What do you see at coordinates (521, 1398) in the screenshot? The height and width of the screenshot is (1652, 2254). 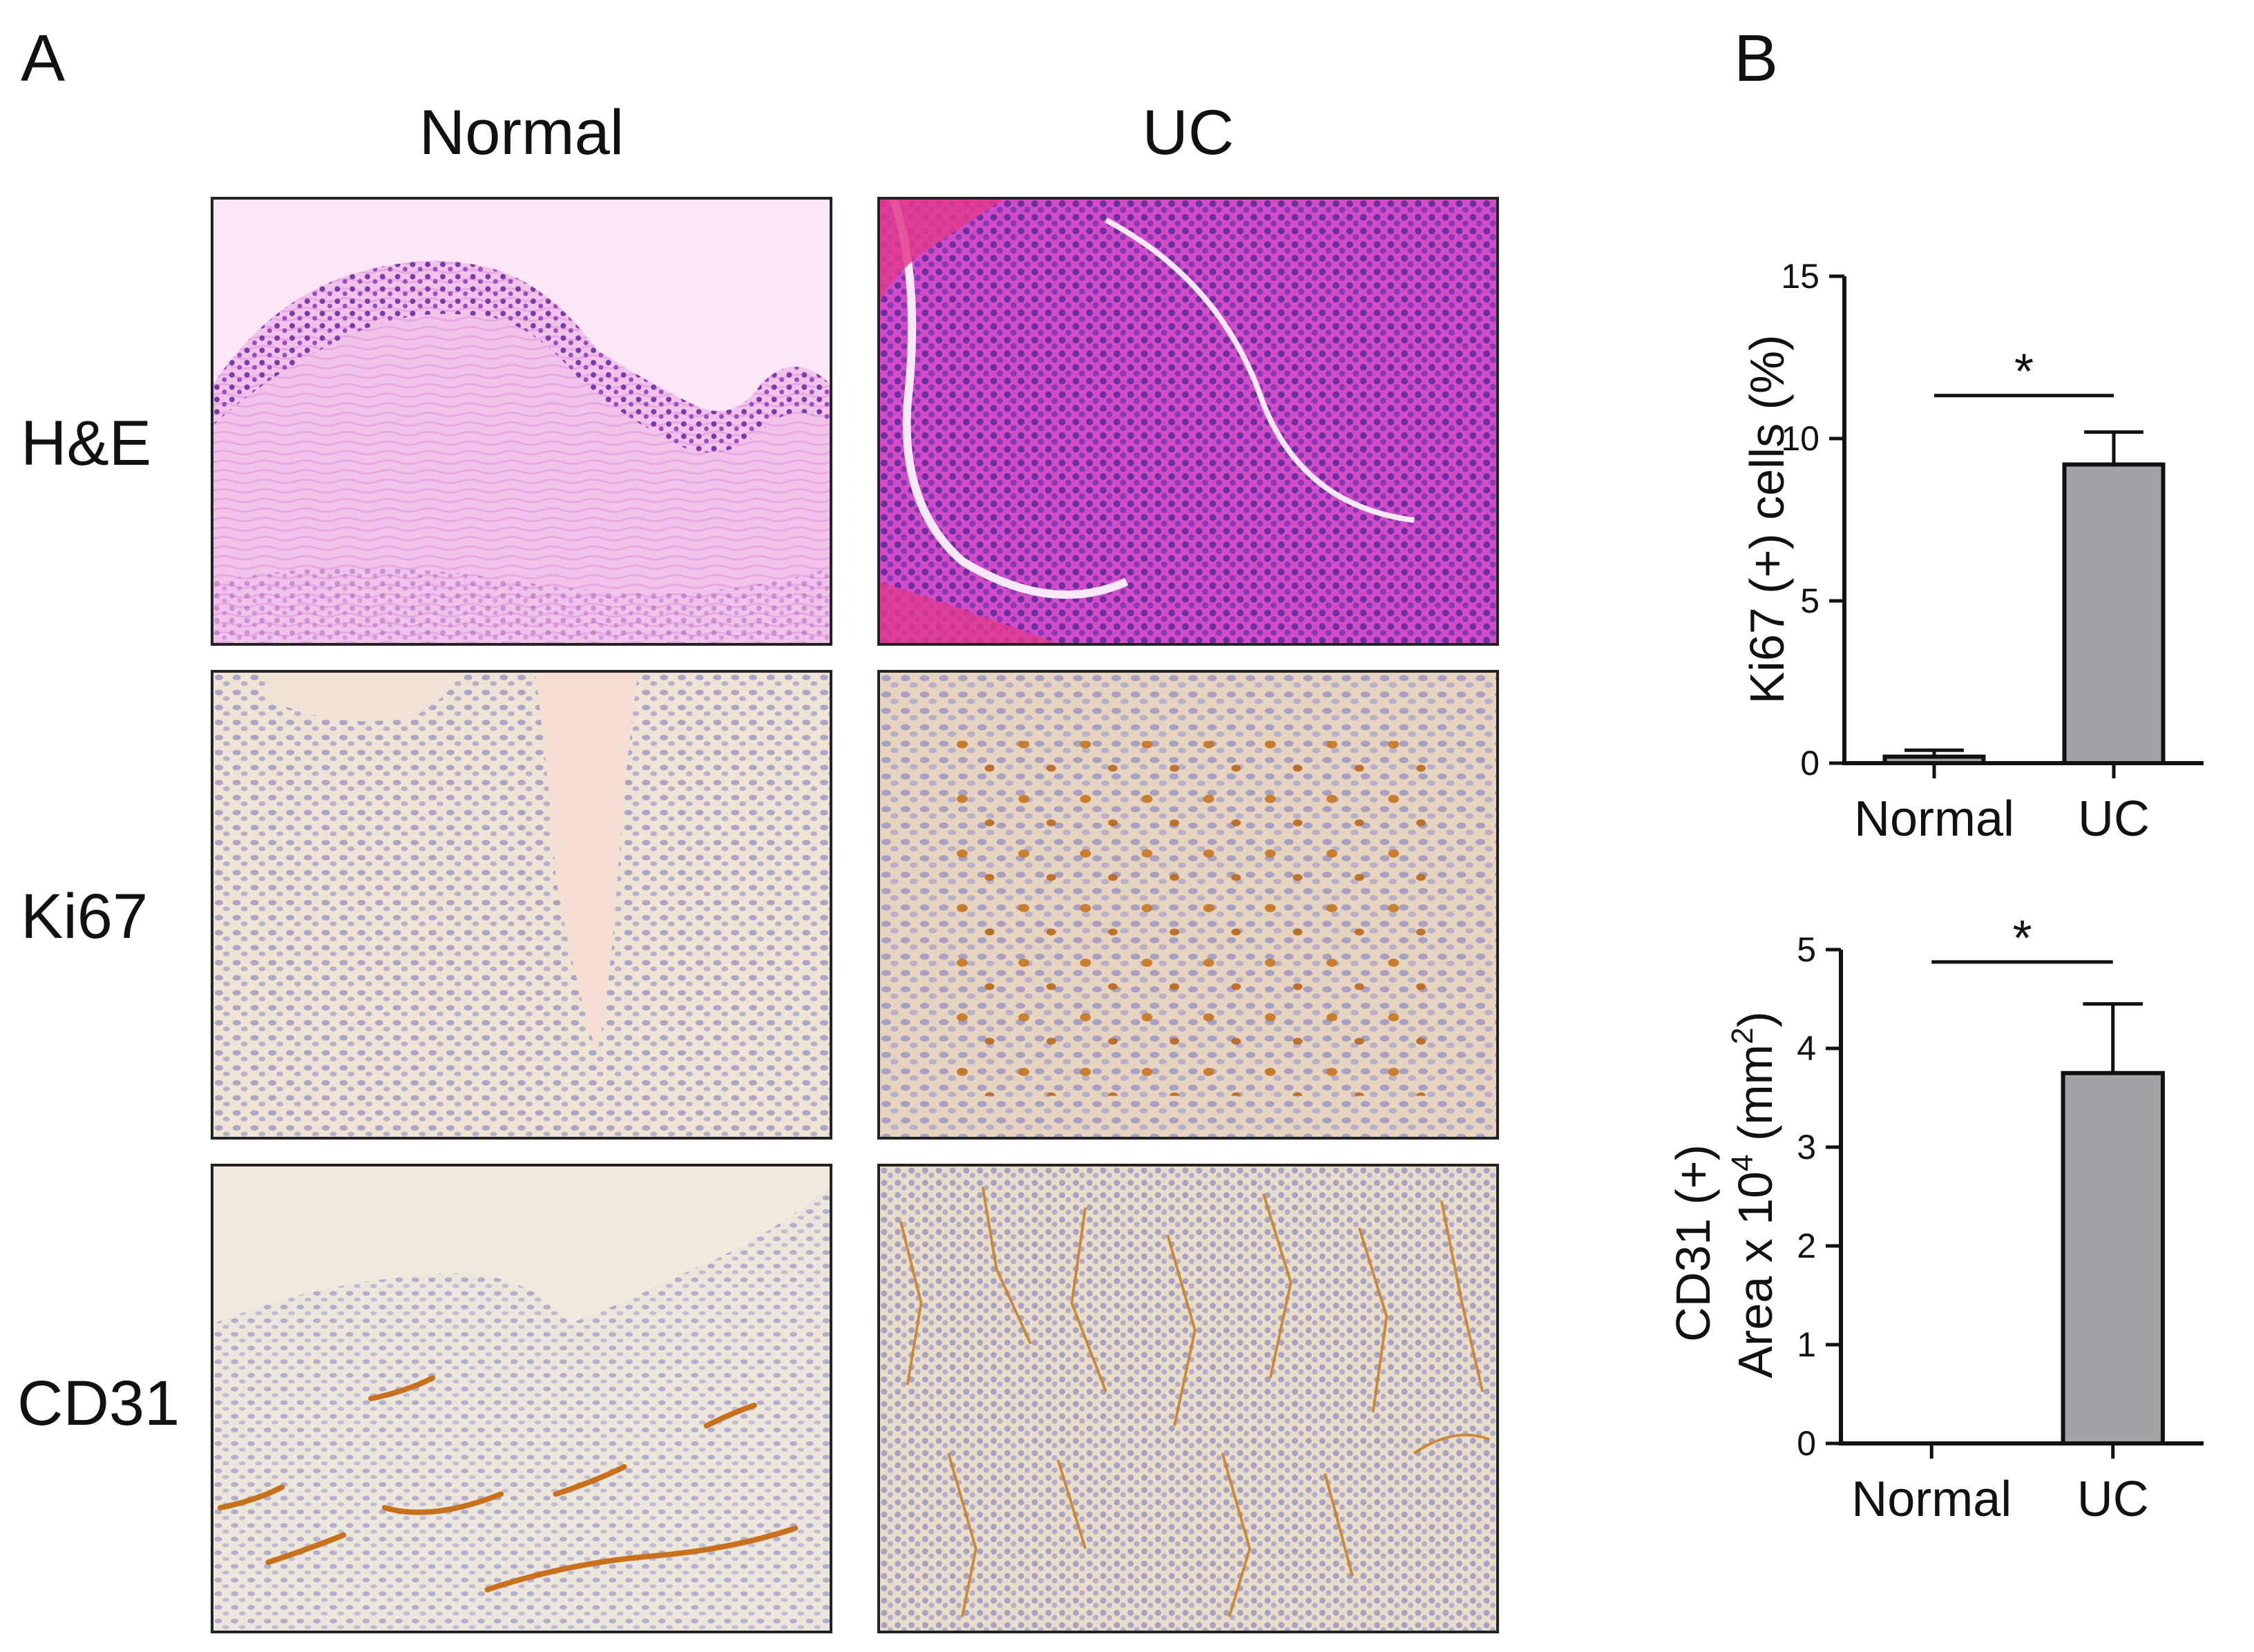 I see `micrograph-cd31-normal` at bounding box center [521, 1398].